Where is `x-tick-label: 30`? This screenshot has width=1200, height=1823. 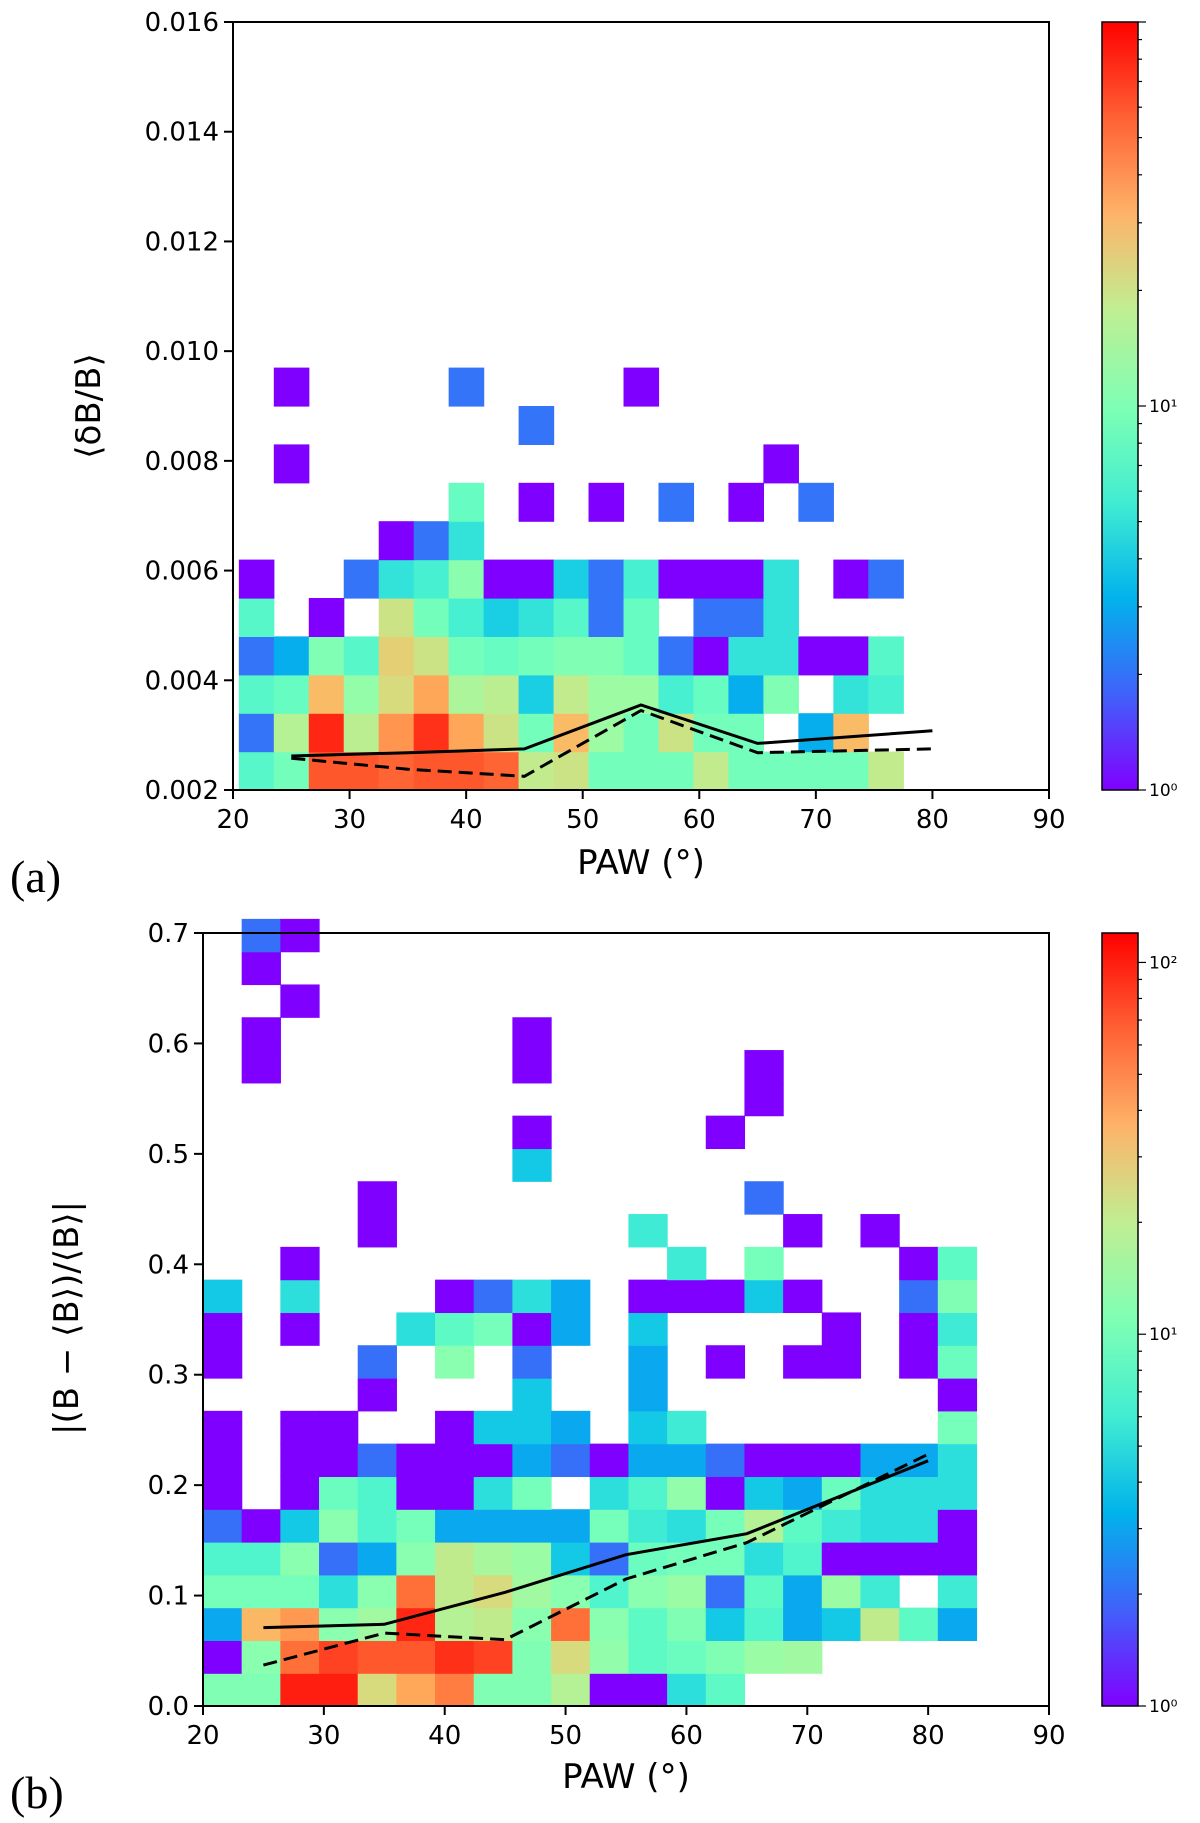 x-tick-label: 30 is located at coordinates (349, 820).